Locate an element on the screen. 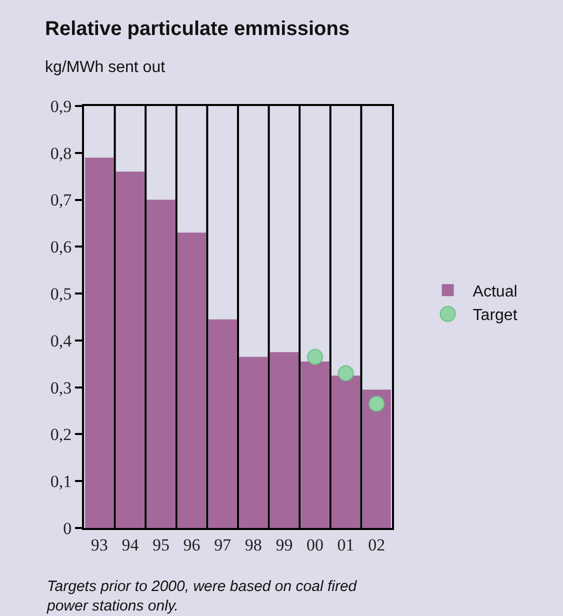 Image resolution: width=563 pixels, height=616 pixels. x-tick-label: 94 is located at coordinates (131, 544).